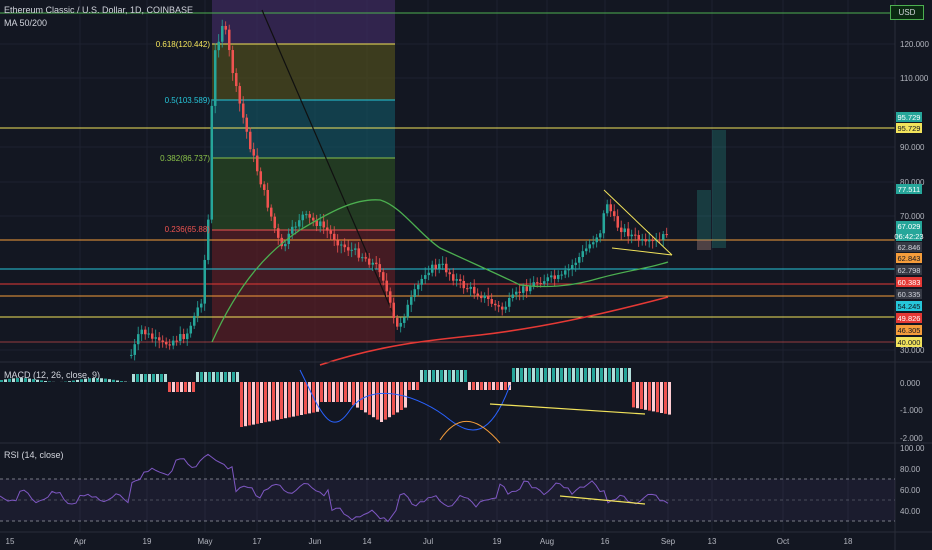 The height and width of the screenshot is (550, 932). What do you see at coordinates (52, 375) in the screenshot?
I see `macd-label: MACD (12, 26, close, 9)` at bounding box center [52, 375].